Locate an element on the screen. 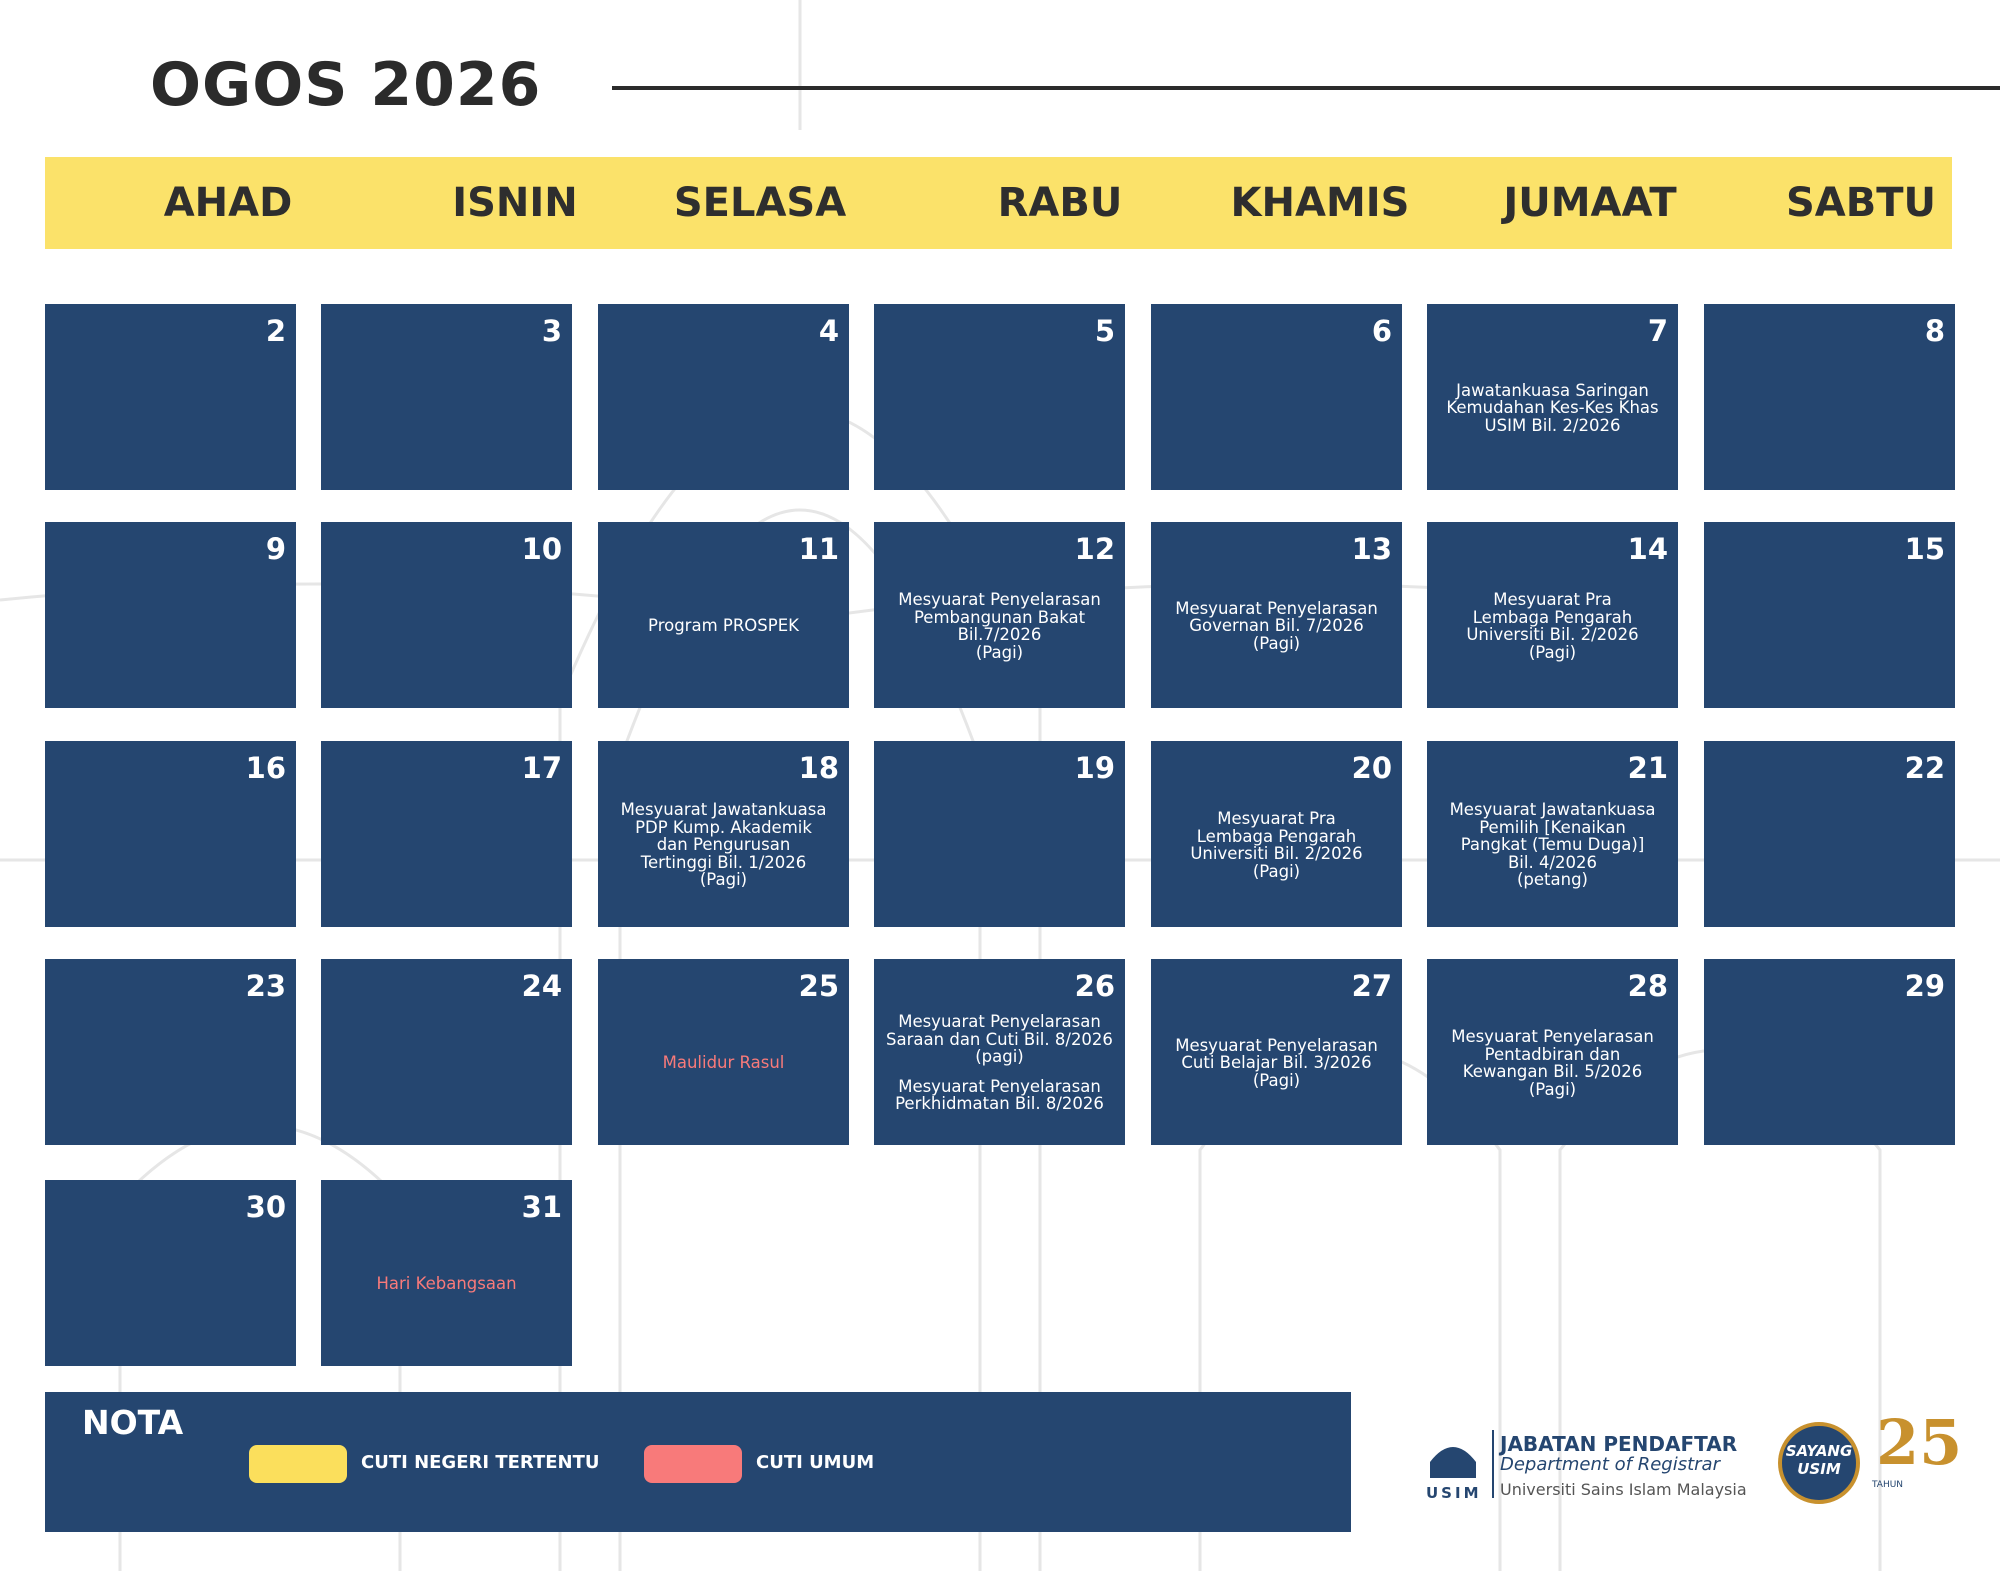  day-number: 30 is located at coordinates (265, 1207).